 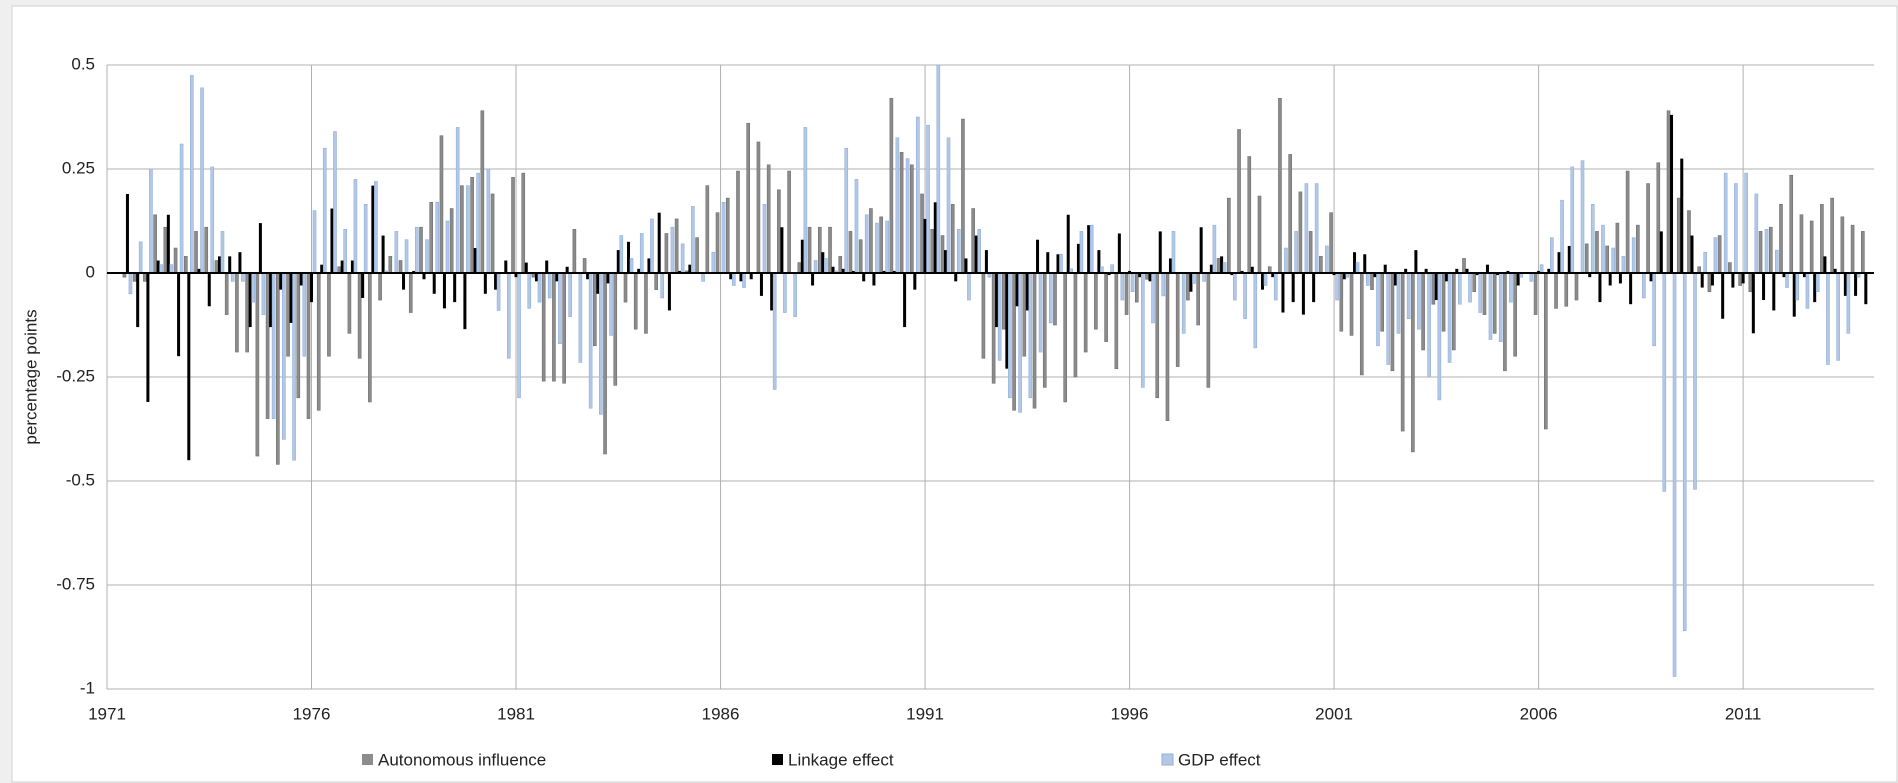 I want to click on x-tick-label: 1971, so click(x=107, y=713).